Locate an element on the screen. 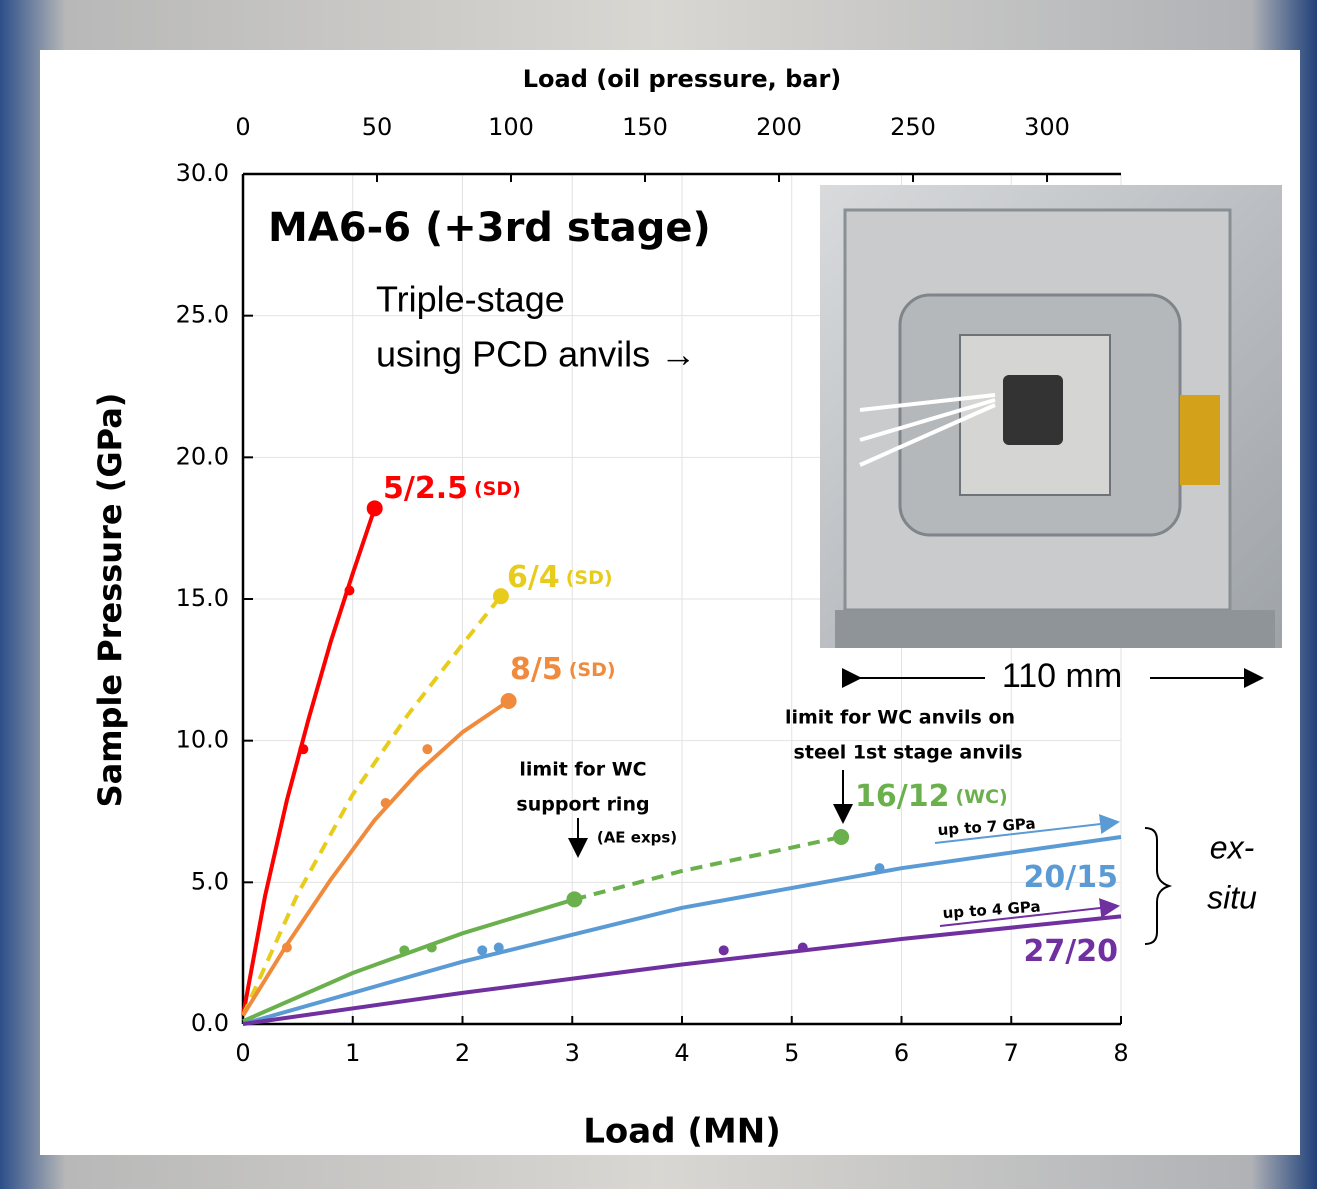 This screenshot has width=1317, height=1189. series-label: 5/2.5 (SD) is located at coordinates (452, 488).